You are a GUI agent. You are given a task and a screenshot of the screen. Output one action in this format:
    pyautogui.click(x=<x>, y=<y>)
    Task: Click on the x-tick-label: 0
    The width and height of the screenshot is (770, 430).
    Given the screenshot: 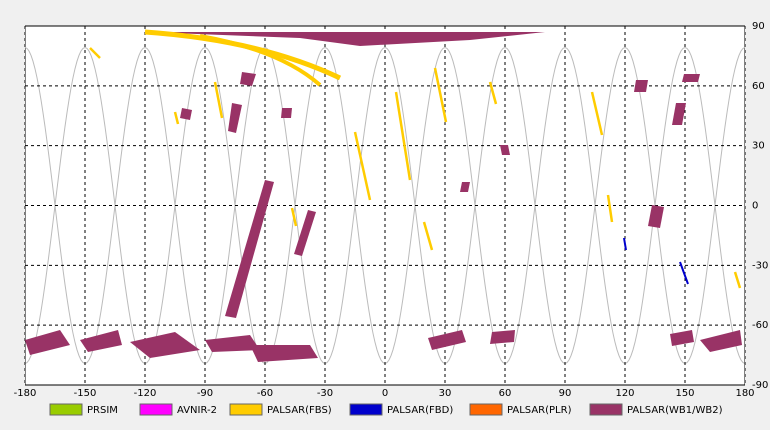 What is the action you would take?
    pyautogui.click(x=385, y=393)
    